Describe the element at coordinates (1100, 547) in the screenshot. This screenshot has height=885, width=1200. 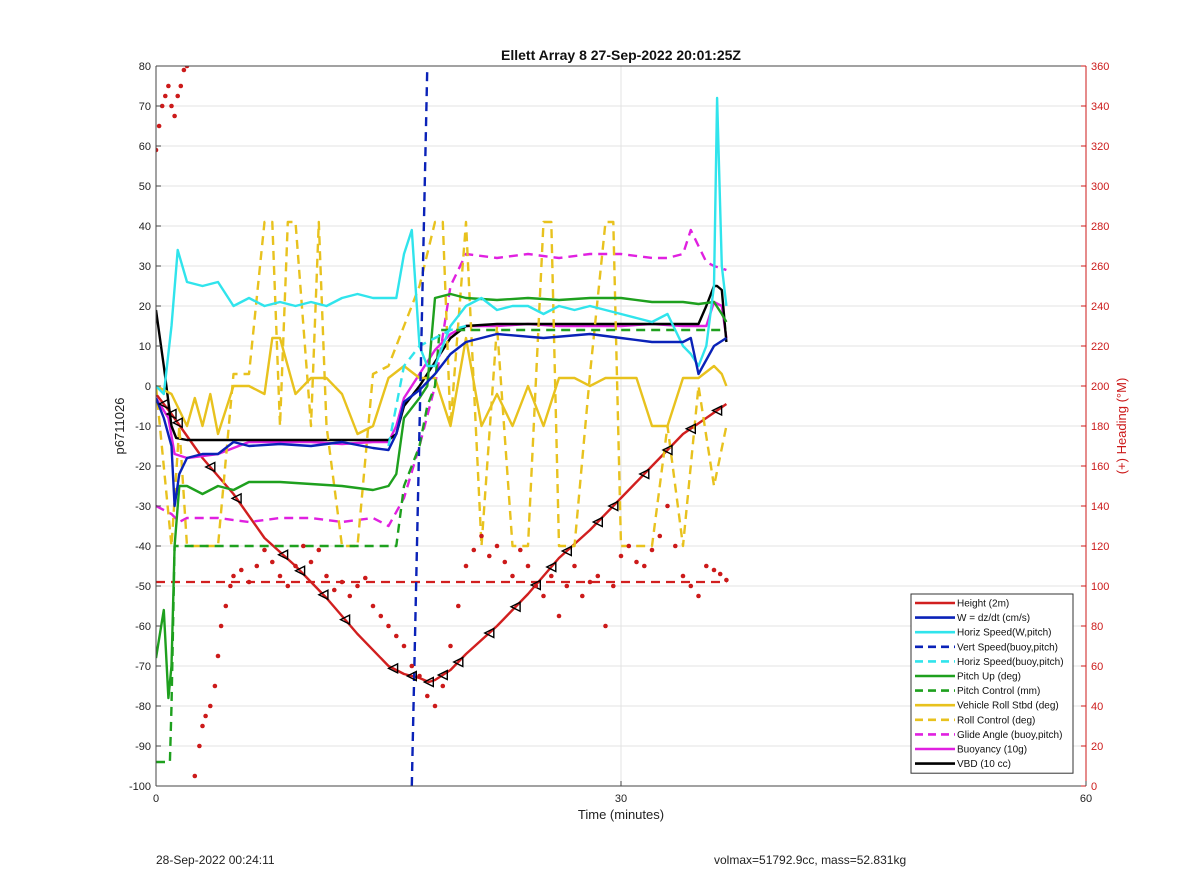
I see `y2-tick-label: 120` at that location.